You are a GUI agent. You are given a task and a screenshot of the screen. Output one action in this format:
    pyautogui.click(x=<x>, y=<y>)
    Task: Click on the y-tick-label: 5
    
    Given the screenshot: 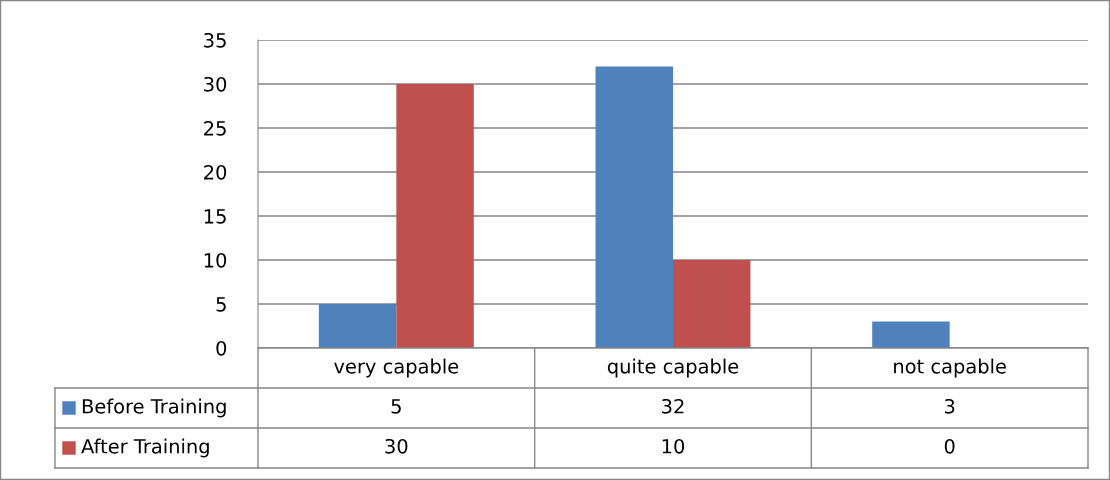 What is the action you would take?
    pyautogui.click(x=221, y=304)
    